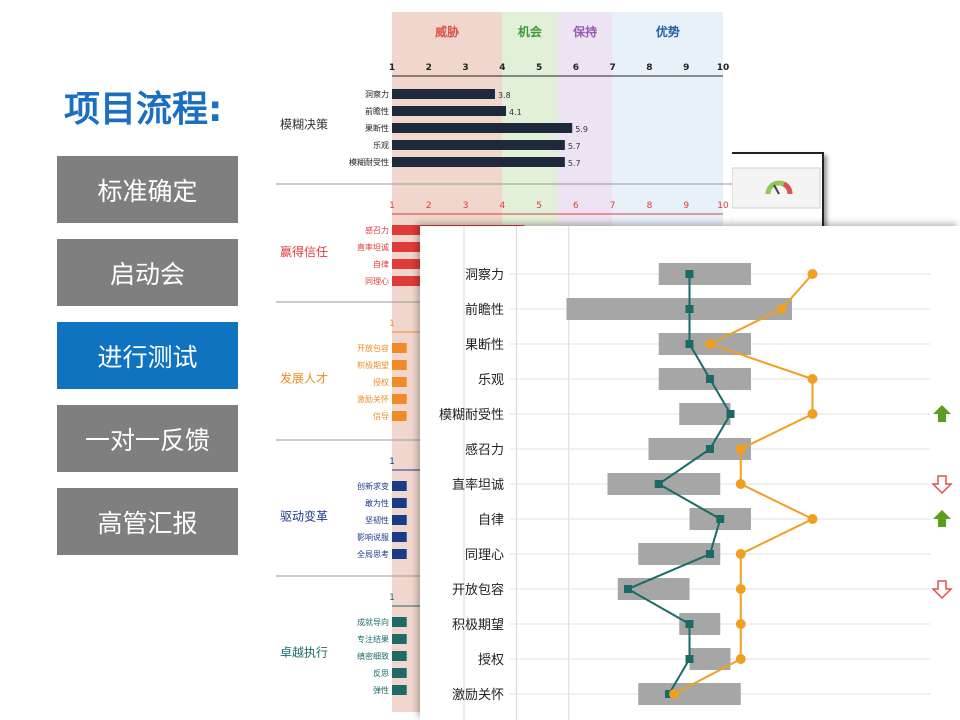 Image resolution: width=960 pixels, height=720 pixels. What do you see at coordinates (377, 94) in the screenshot?
I see `report-item-label: 洞察力` at bounding box center [377, 94].